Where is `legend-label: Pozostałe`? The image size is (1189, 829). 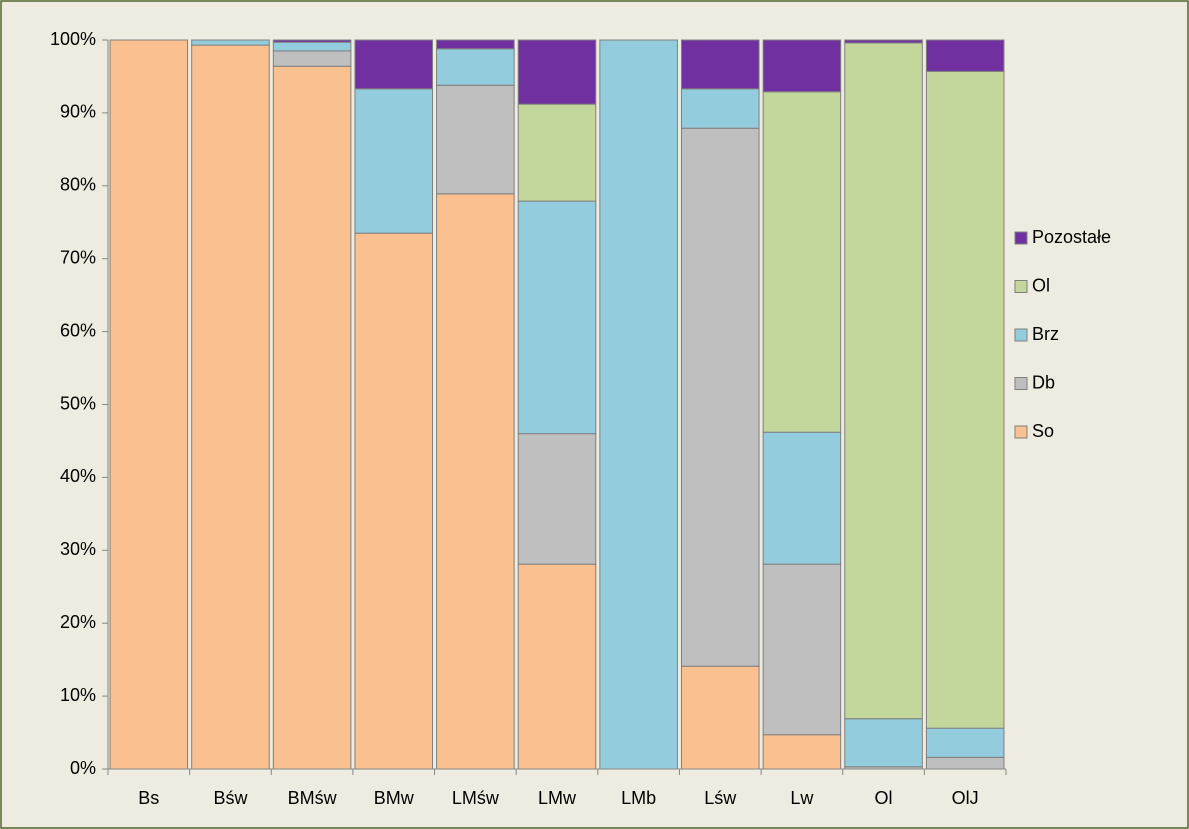 legend-label: Pozostałe is located at coordinates (1071, 237).